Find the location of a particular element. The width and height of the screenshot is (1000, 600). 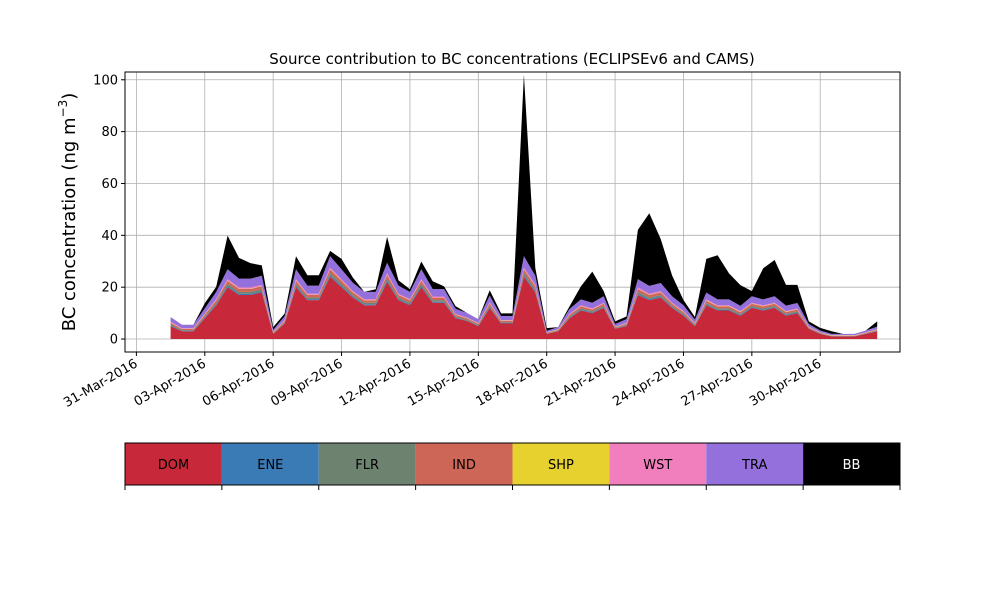

legend-label-wst: WST is located at coordinates (657, 465).